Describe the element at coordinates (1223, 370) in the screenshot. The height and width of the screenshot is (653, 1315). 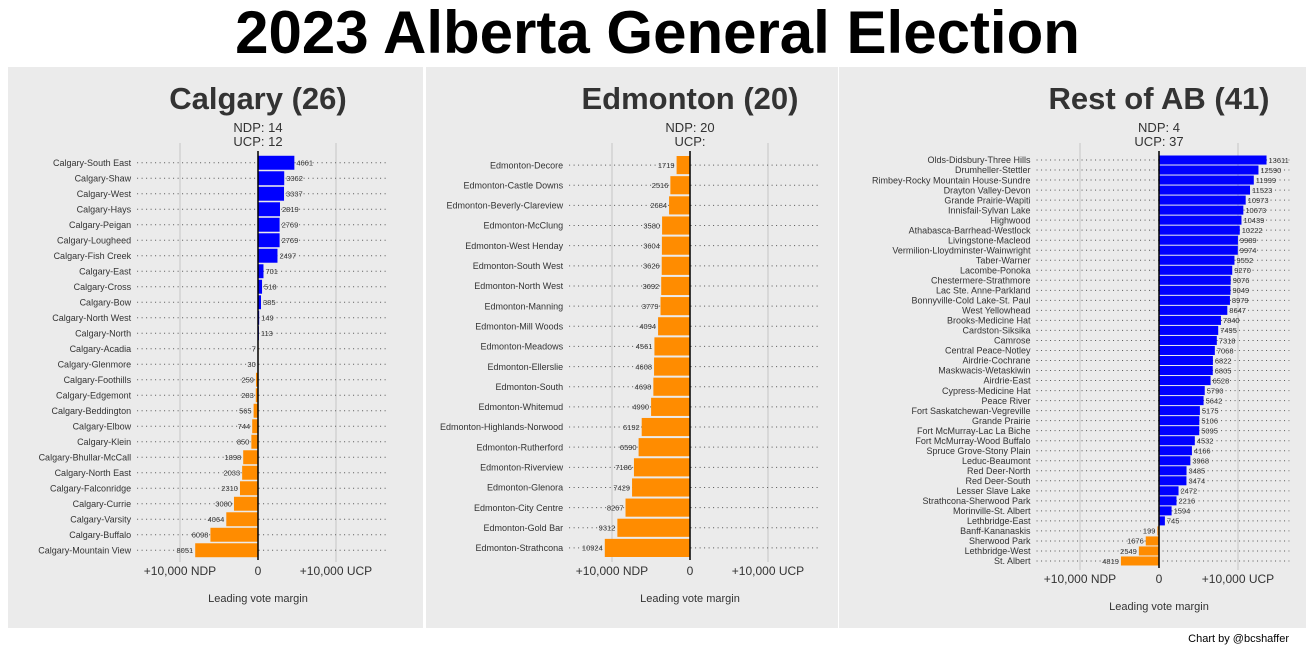
I see `value-label: 6805` at that location.